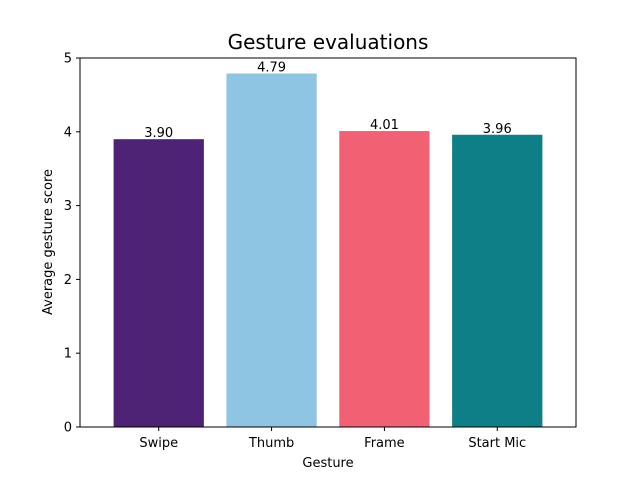 The width and height of the screenshot is (640, 480). I want to click on x-axis-label: Gesture, so click(327, 463).